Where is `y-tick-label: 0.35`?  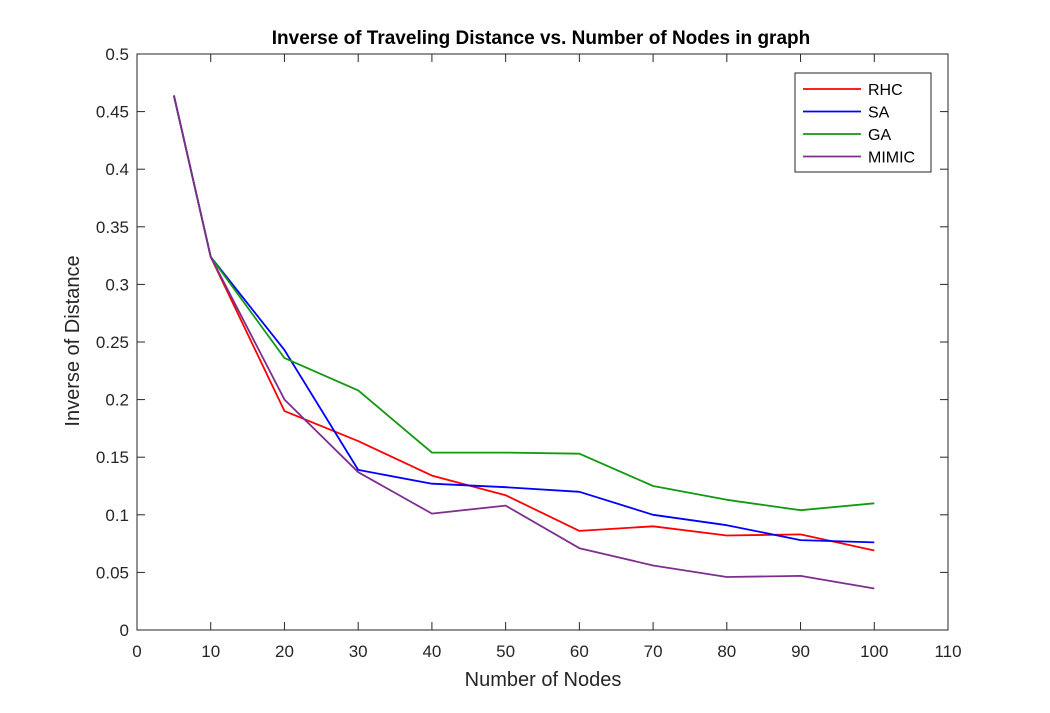
y-tick-label: 0.35 is located at coordinates (112, 227).